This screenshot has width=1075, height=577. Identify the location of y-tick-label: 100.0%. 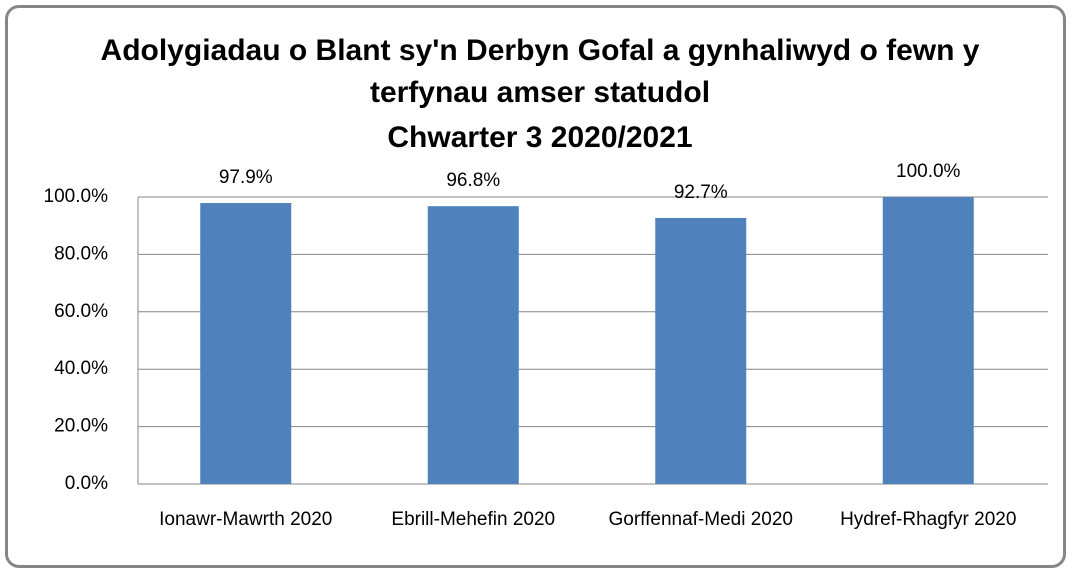
(76, 196).